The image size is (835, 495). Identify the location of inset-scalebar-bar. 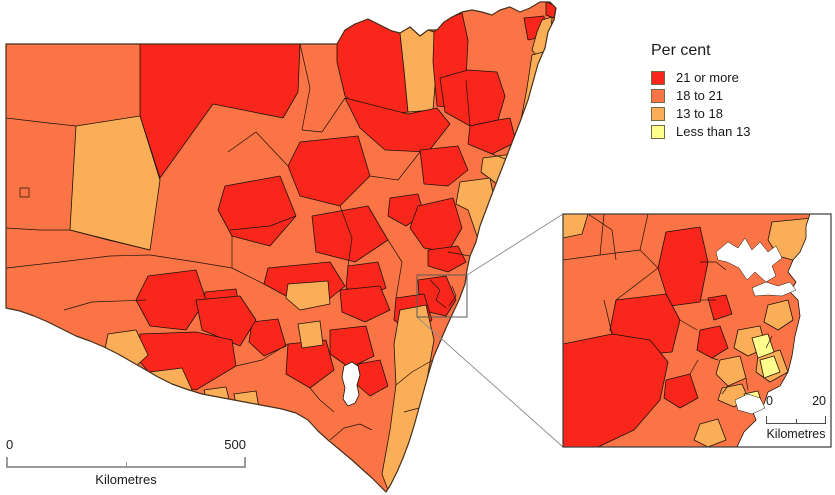
(796, 418).